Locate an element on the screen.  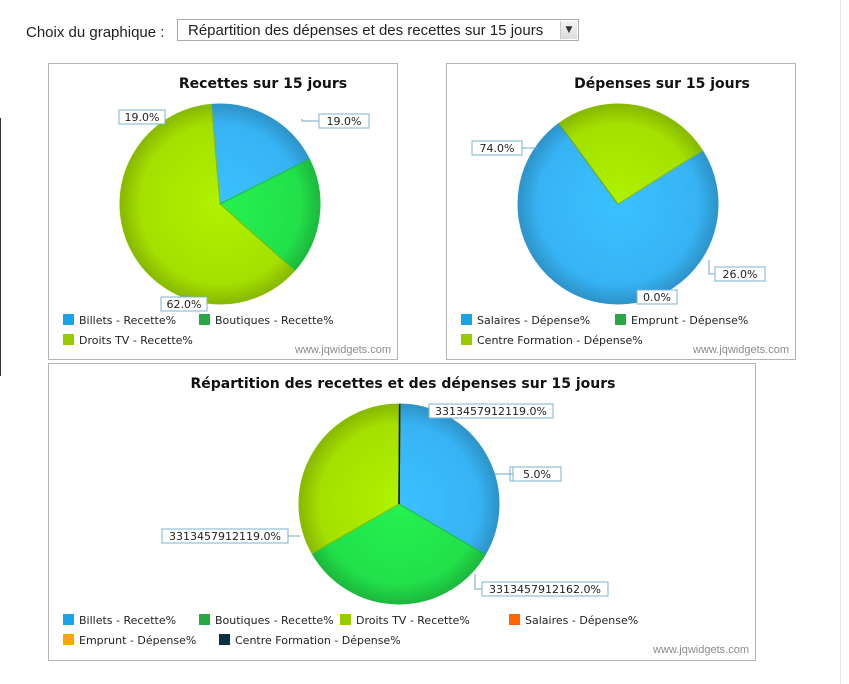
data-label: 5.0% is located at coordinates (528, 474).